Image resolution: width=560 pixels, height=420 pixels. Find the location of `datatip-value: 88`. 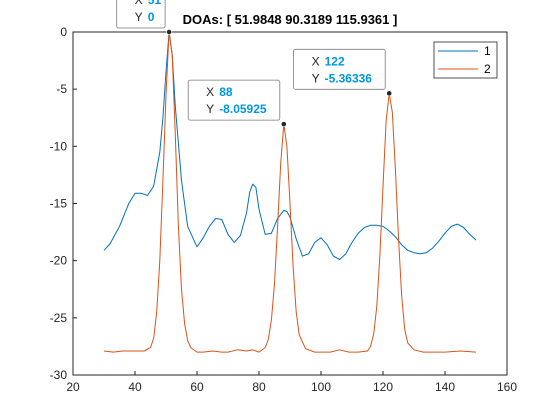

datatip-value: 88 is located at coordinates (226, 92).